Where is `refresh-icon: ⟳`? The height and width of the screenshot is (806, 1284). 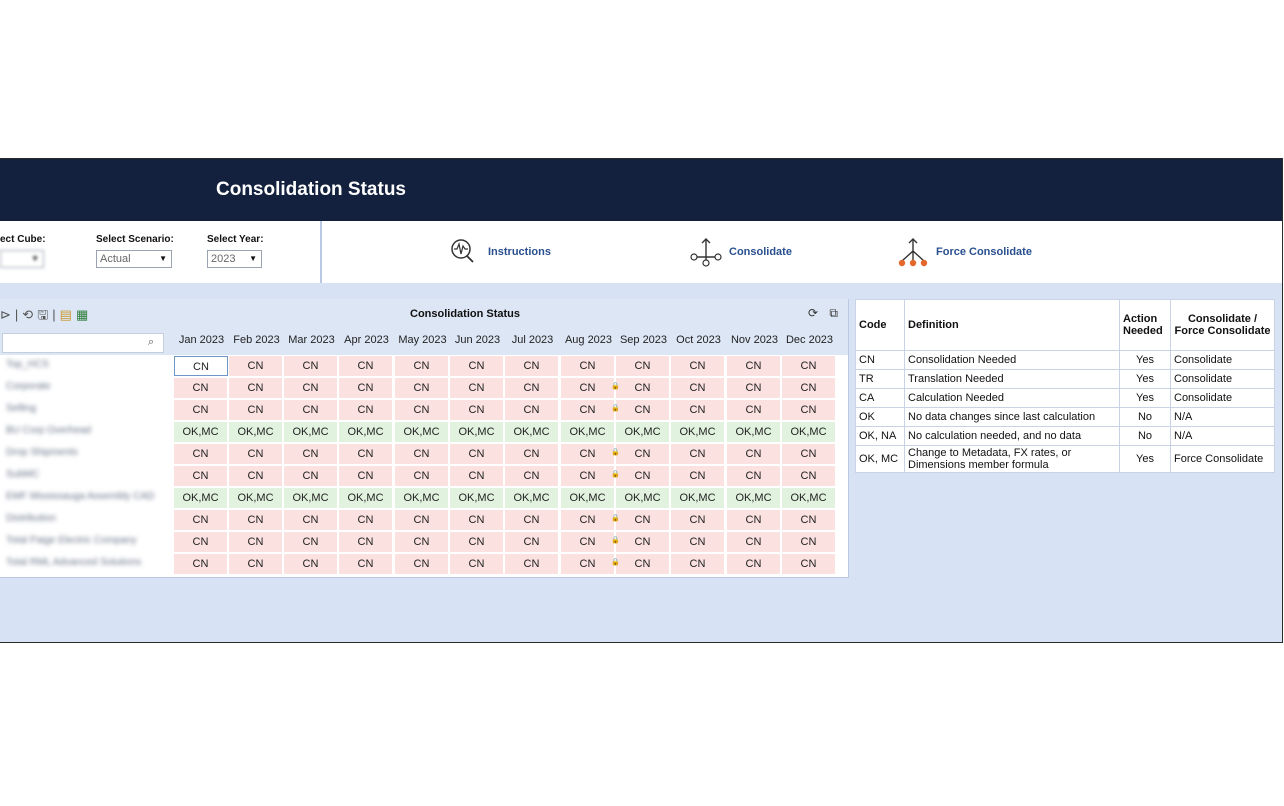
refresh-icon: ⟳ is located at coordinates (813, 313).